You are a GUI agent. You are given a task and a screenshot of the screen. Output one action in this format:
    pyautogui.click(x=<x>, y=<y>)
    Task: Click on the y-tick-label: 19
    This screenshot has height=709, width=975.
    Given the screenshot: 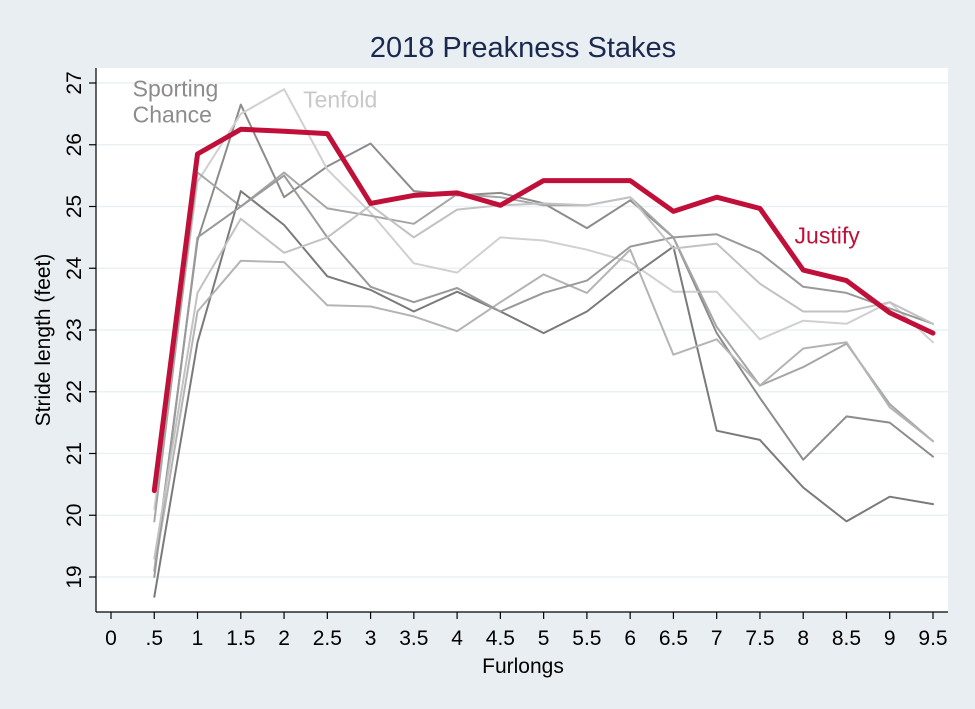 What is the action you would take?
    pyautogui.click(x=74, y=576)
    